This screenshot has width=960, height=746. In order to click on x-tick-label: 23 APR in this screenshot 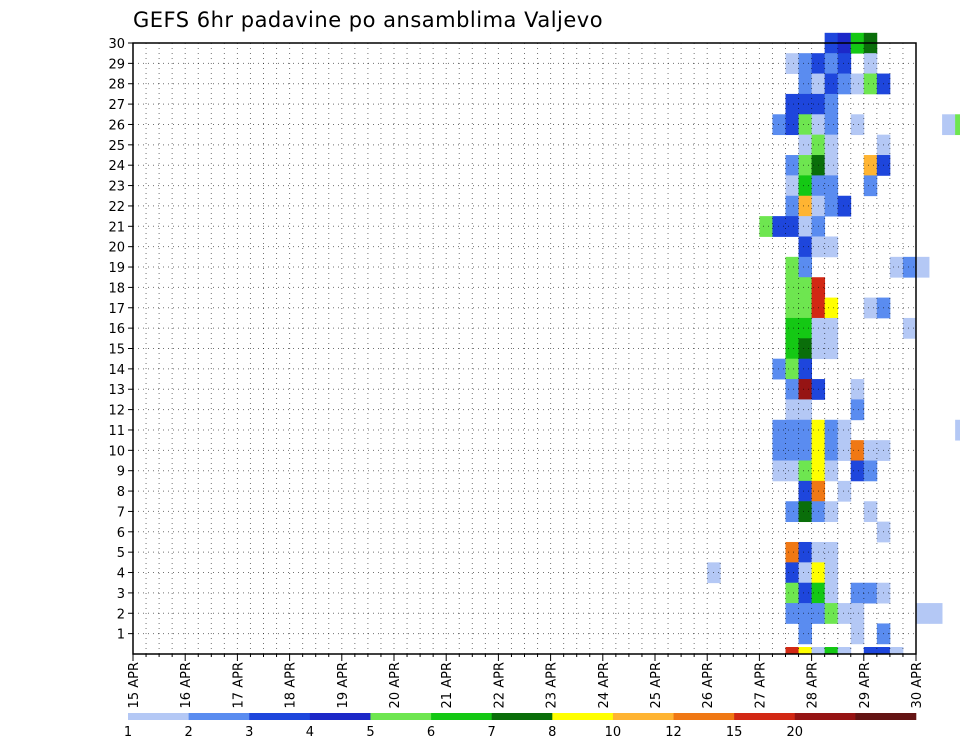, I will do `click(552, 685)`.